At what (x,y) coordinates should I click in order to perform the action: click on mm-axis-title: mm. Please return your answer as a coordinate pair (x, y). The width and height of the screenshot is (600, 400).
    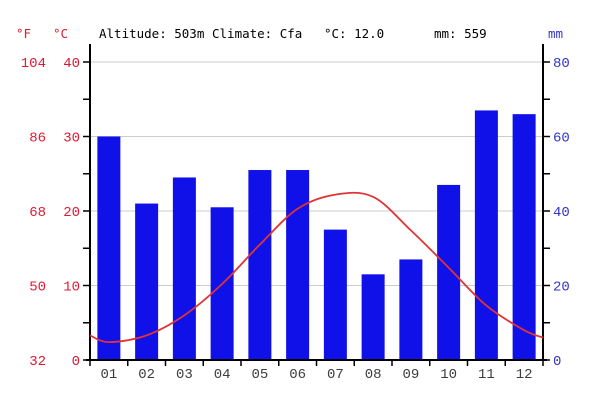
    Looking at the image, I should click on (556, 33).